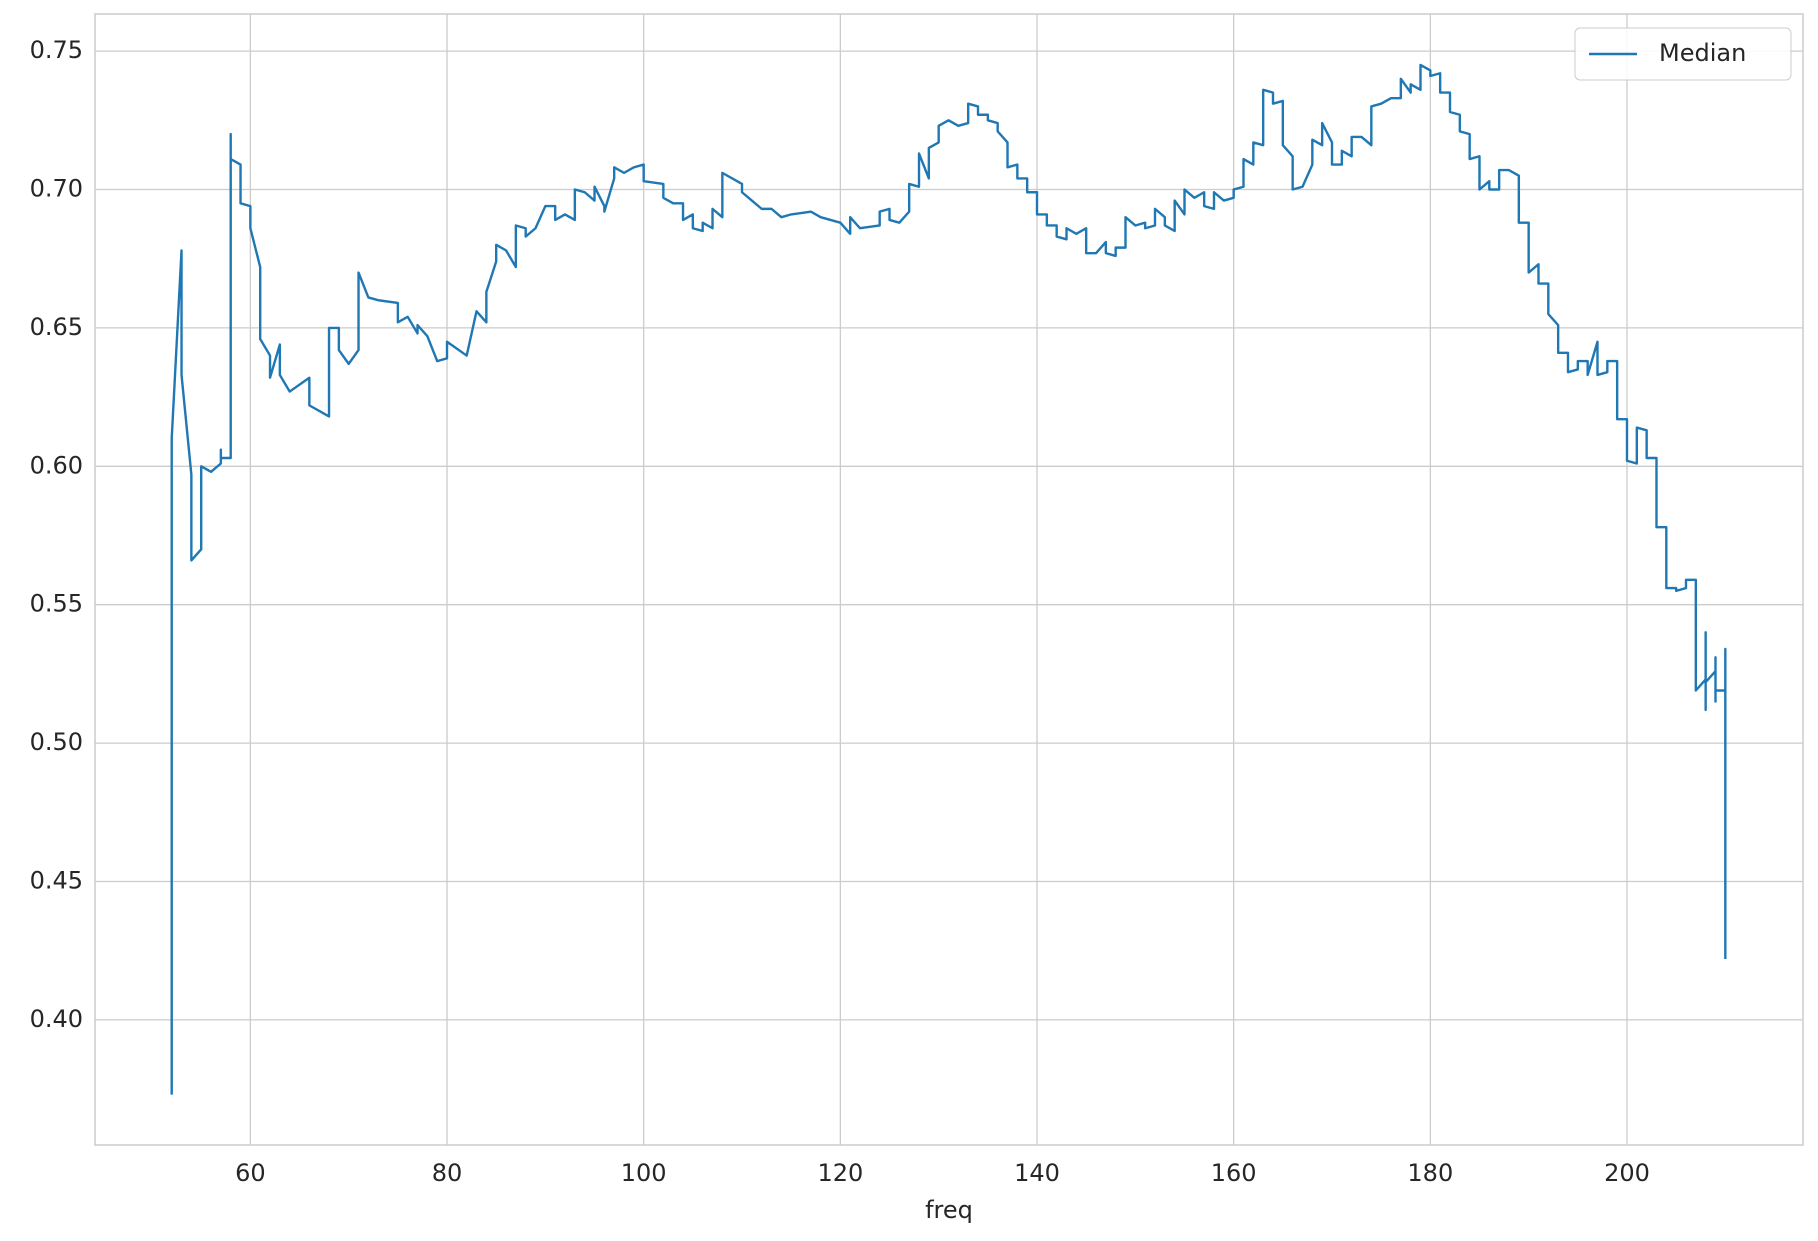  What do you see at coordinates (56, 465) in the screenshot?
I see `y-tick-label: 0.60` at bounding box center [56, 465].